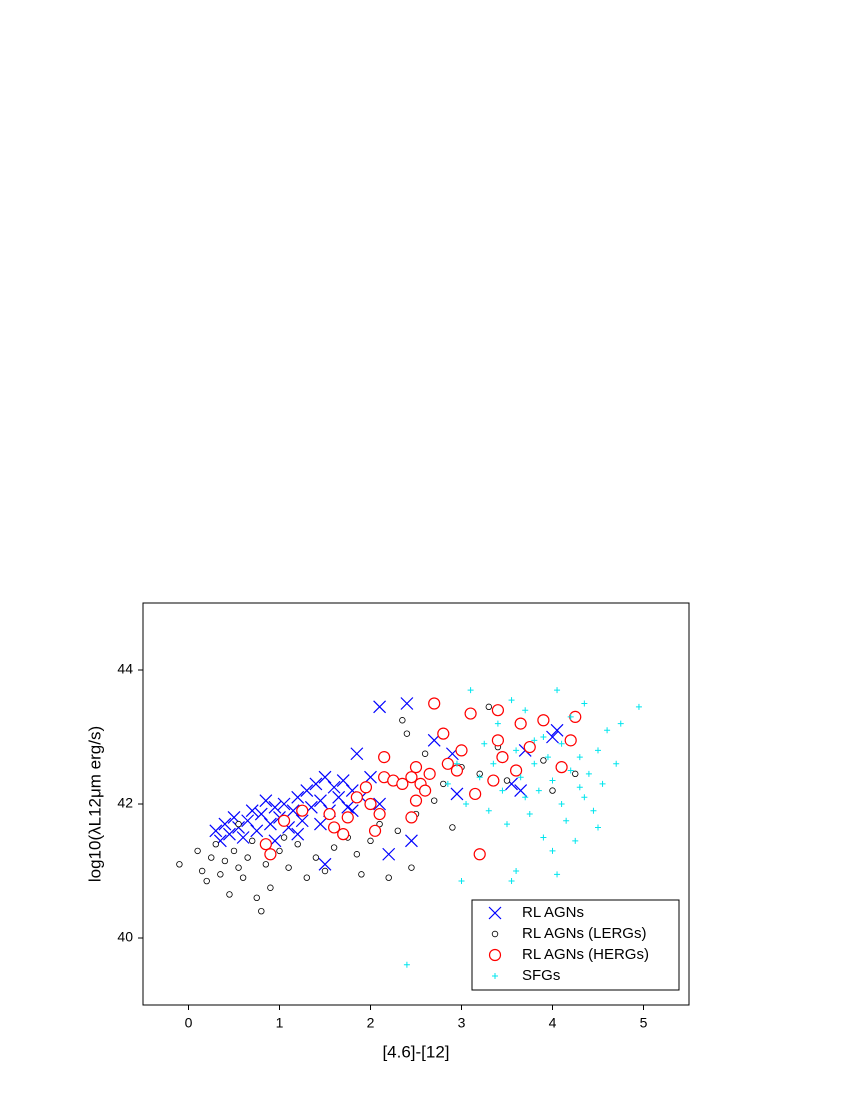 This screenshot has height=1105, width=850. I want to click on legend-label: RL AGNs, so click(553, 912).